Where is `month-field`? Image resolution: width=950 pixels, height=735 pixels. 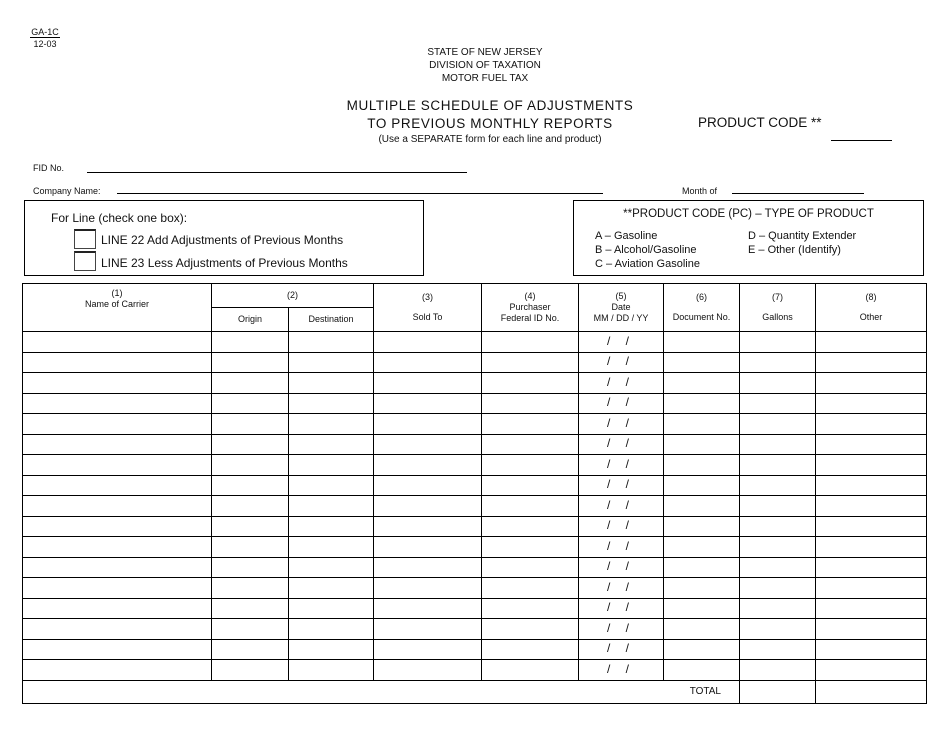 month-field is located at coordinates (798, 193).